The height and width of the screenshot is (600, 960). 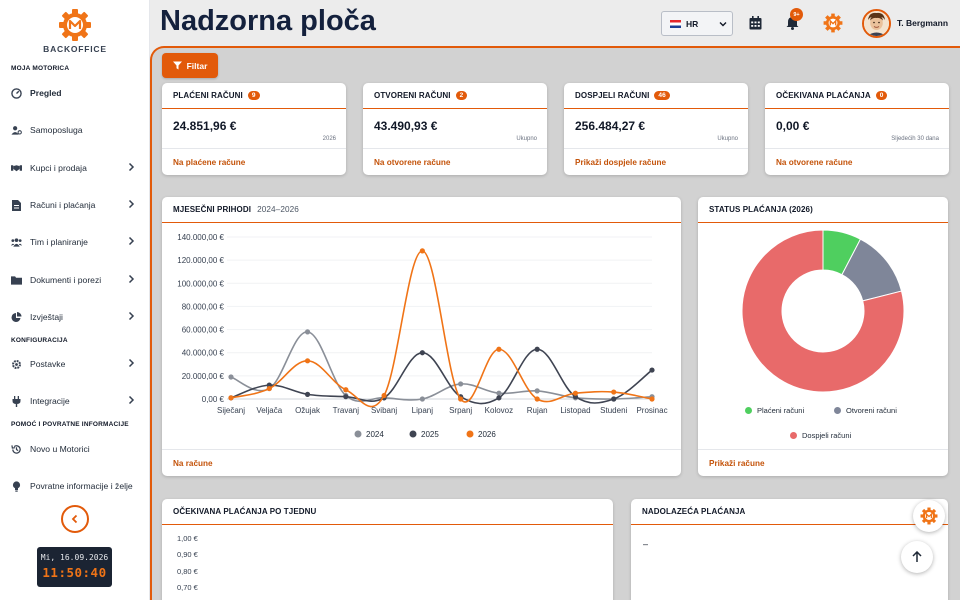 What do you see at coordinates (75, 401) in the screenshot?
I see `sidebar-item-integracije: Integracije` at bounding box center [75, 401].